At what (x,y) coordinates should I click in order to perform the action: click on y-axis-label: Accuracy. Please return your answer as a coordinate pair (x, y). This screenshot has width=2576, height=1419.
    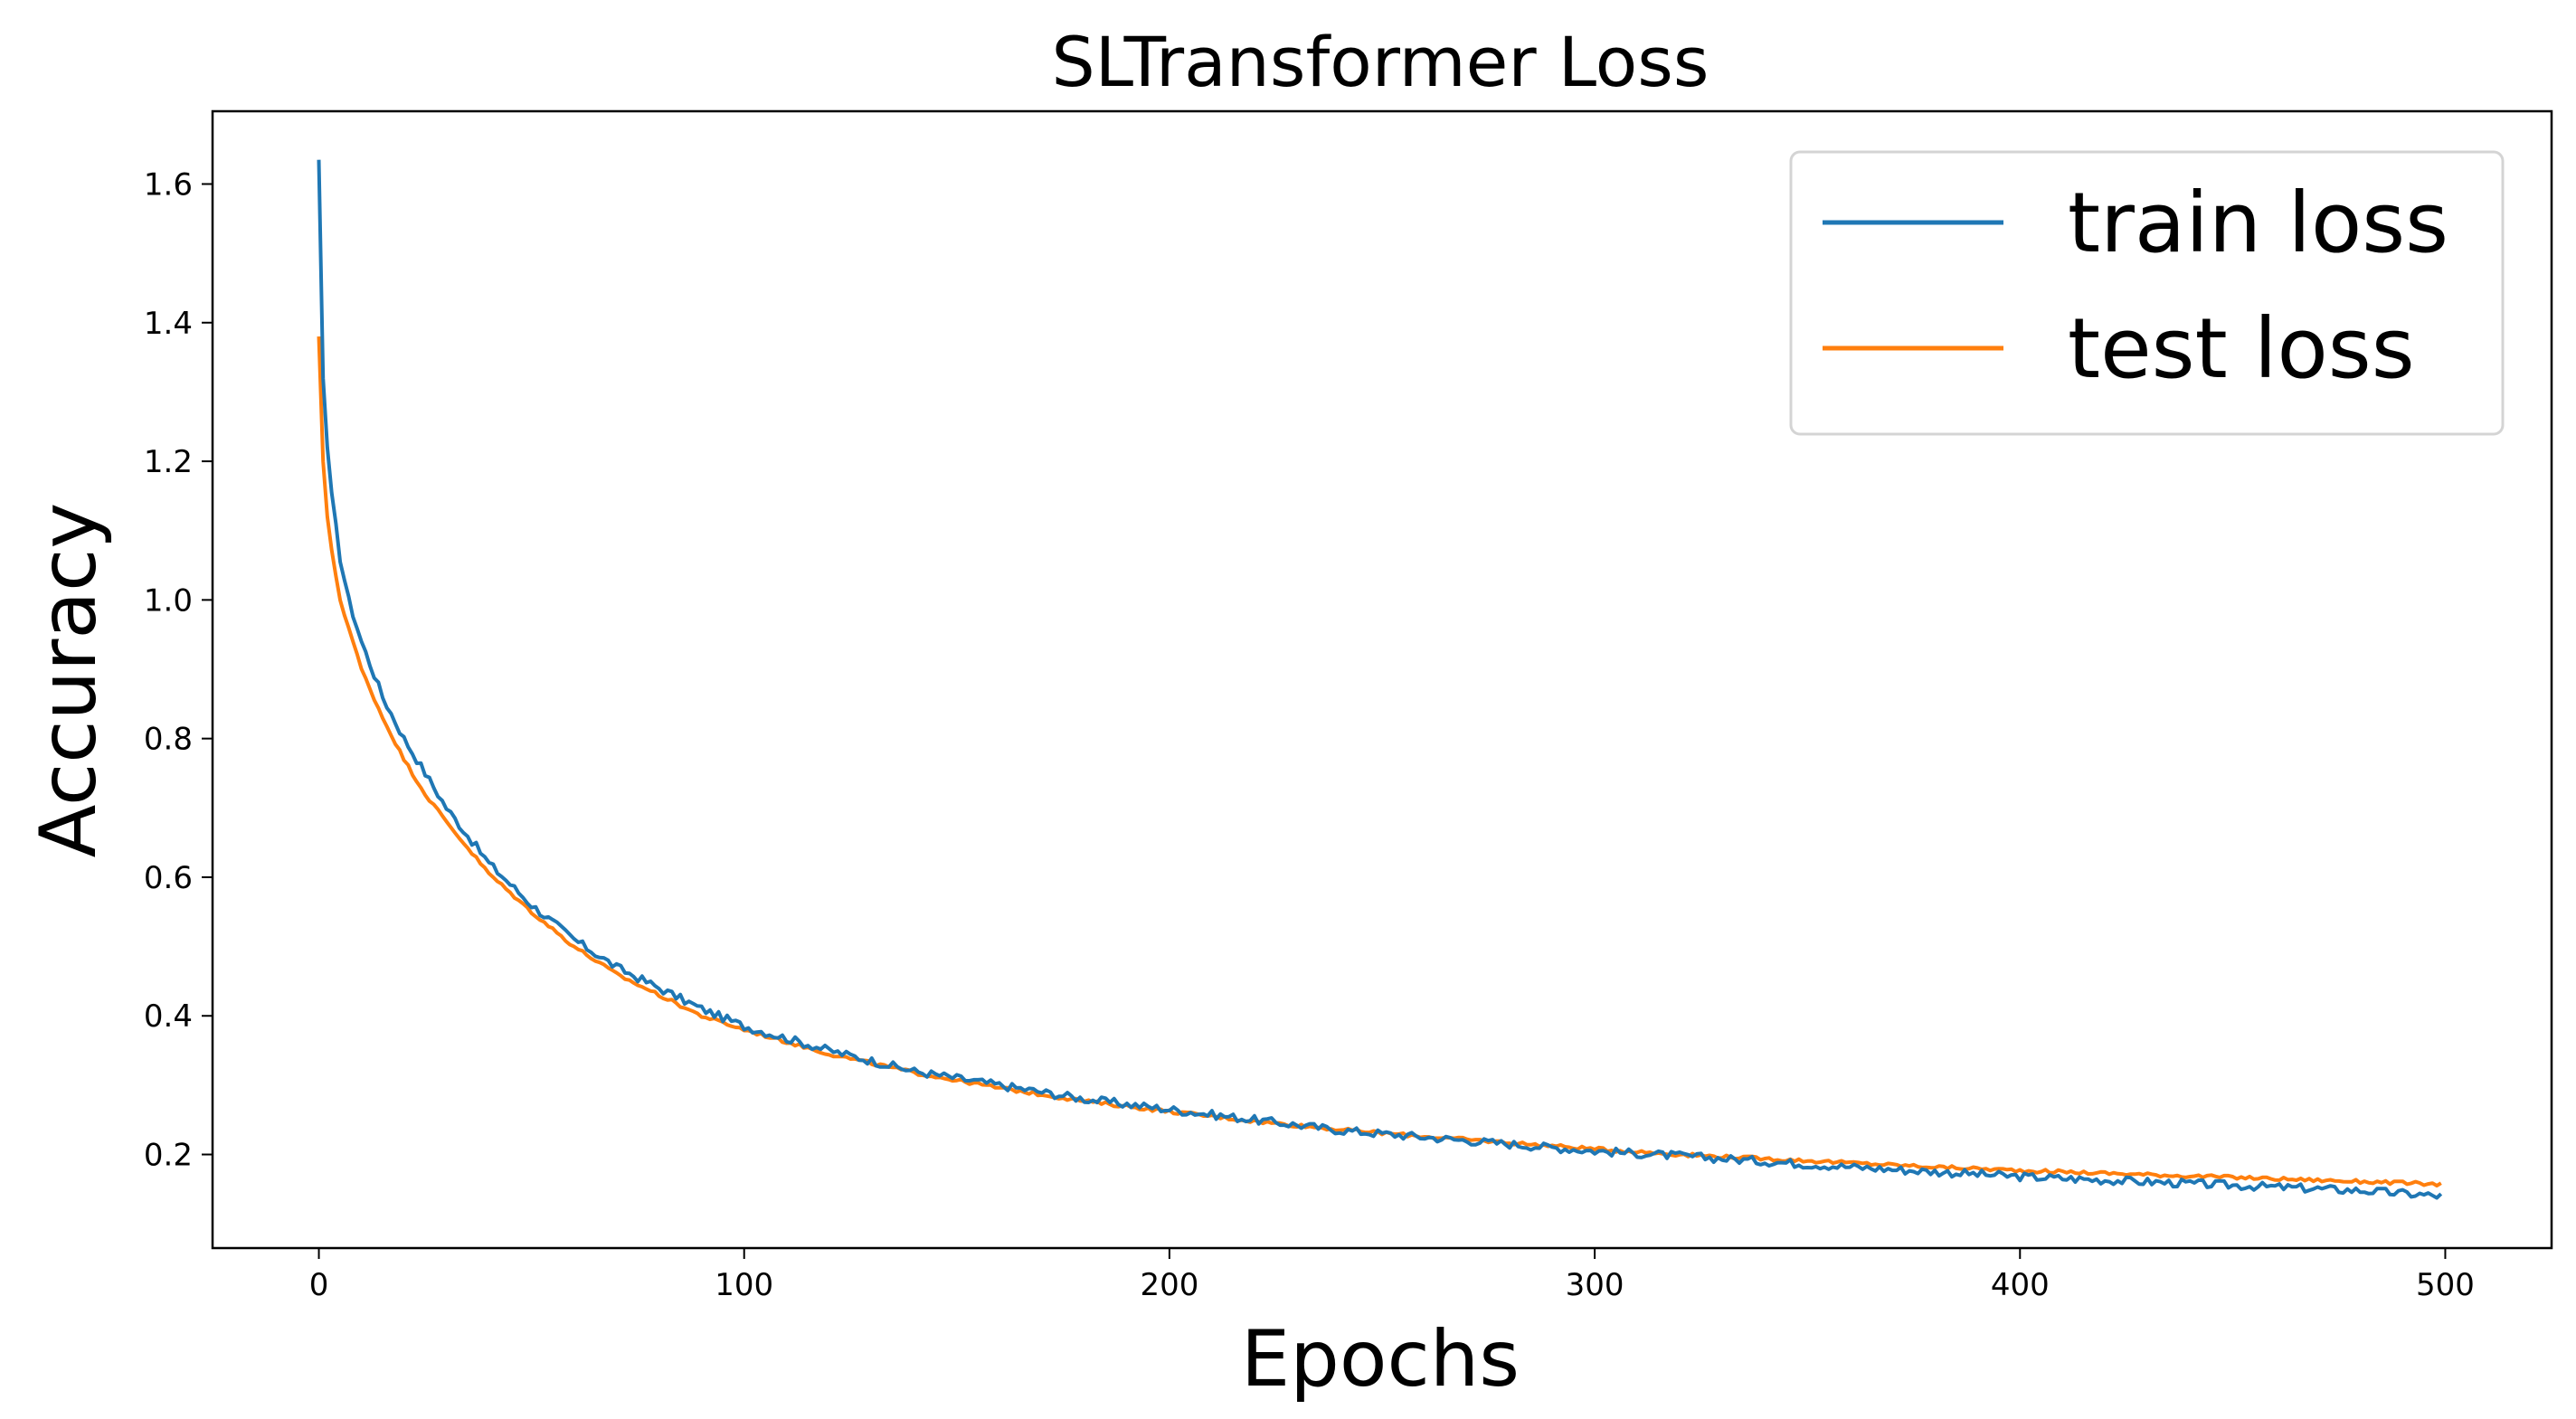
    Looking at the image, I should click on (69, 680).